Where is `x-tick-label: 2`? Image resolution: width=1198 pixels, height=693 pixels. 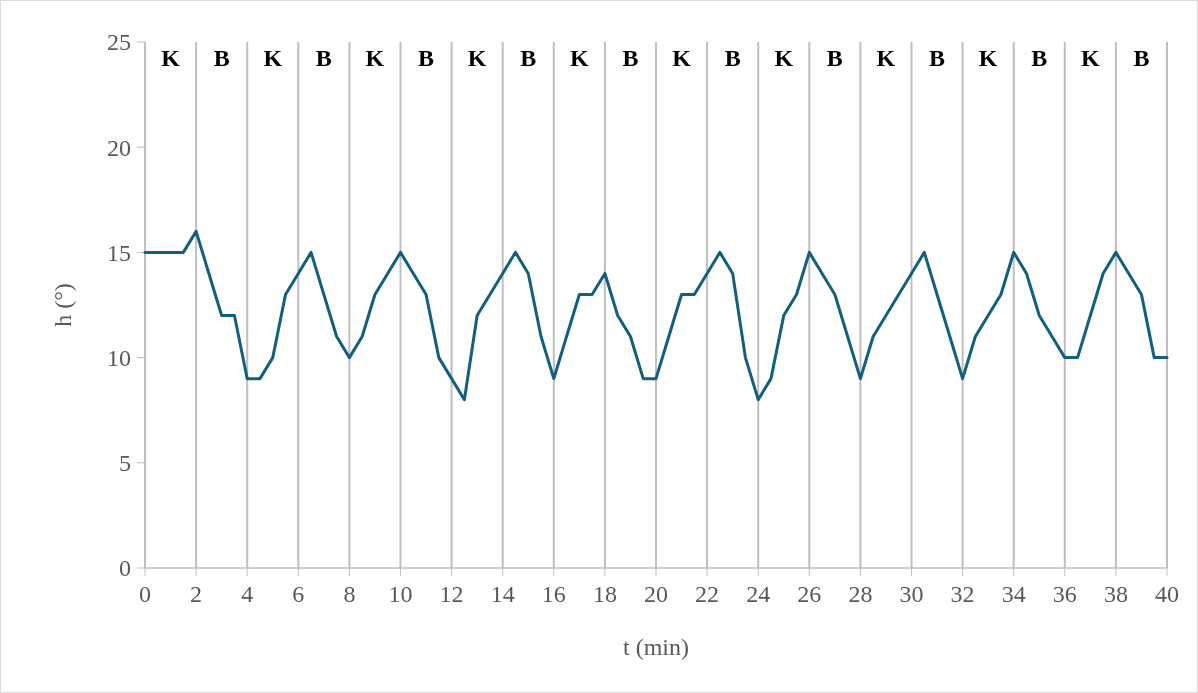 x-tick-label: 2 is located at coordinates (196, 594).